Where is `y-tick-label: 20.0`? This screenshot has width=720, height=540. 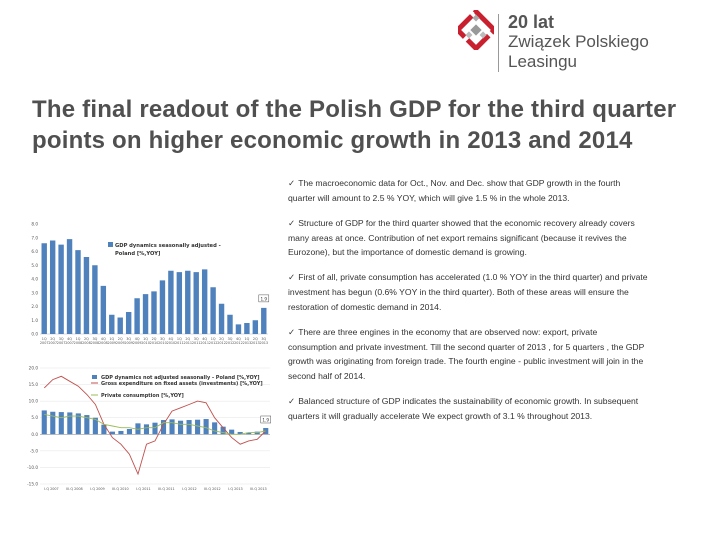
y-tick-label: 20.0 is located at coordinates (34, 368).